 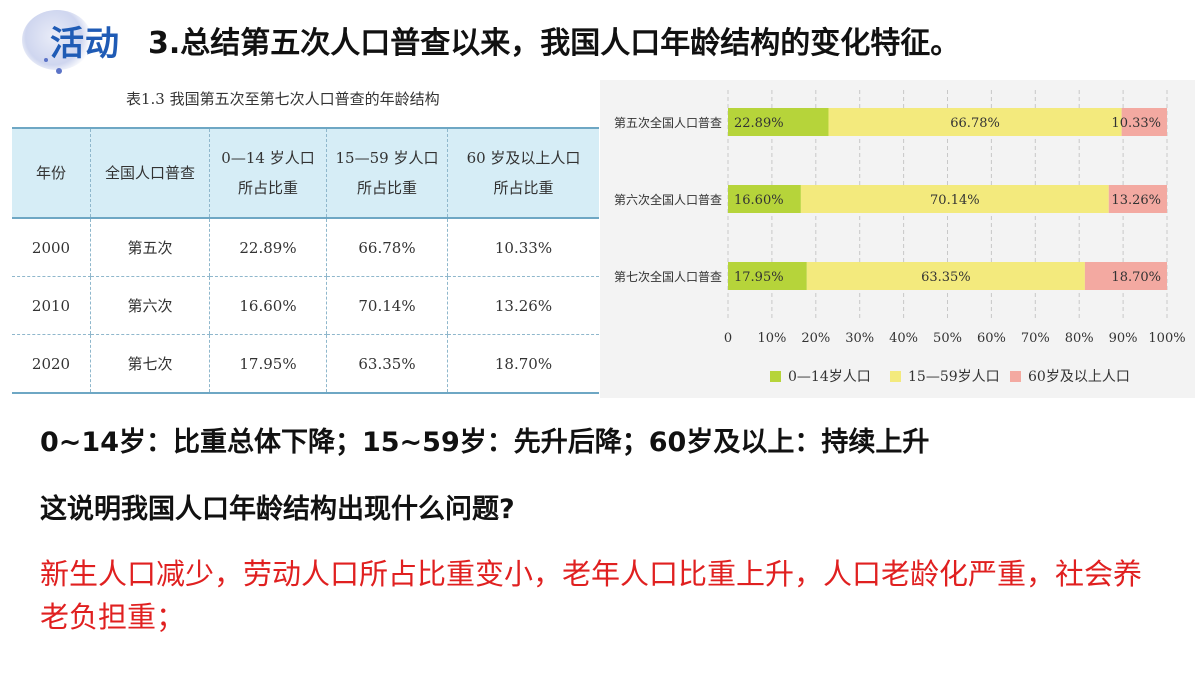 I want to click on data-label: 70.14%, so click(x=955, y=200).